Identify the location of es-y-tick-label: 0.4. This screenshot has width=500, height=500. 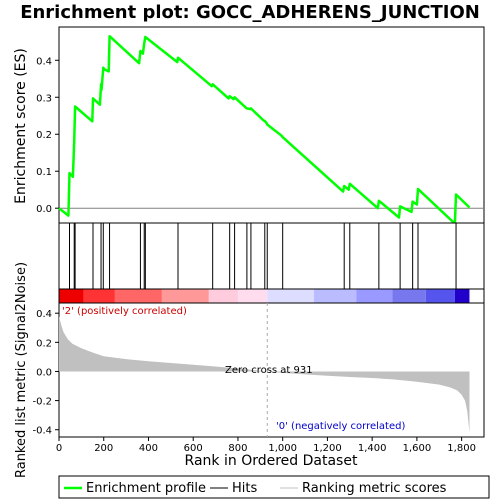
(44, 61).